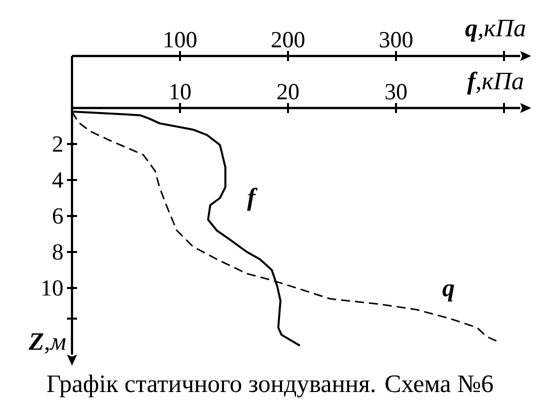 The height and width of the screenshot is (412, 540). I want to click on x-tick-label: 30, so click(396, 92).